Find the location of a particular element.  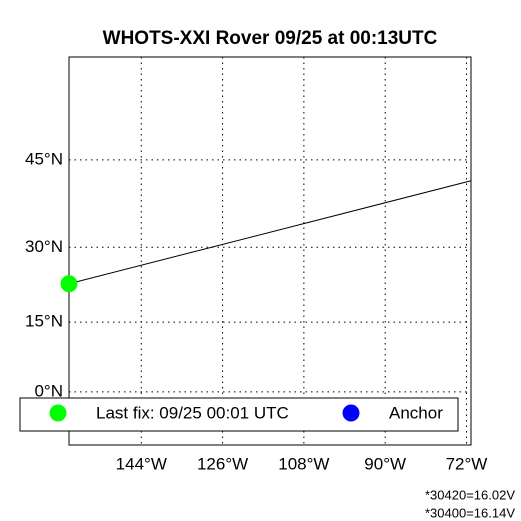

x-tick-label: 144°W is located at coordinates (141, 463).